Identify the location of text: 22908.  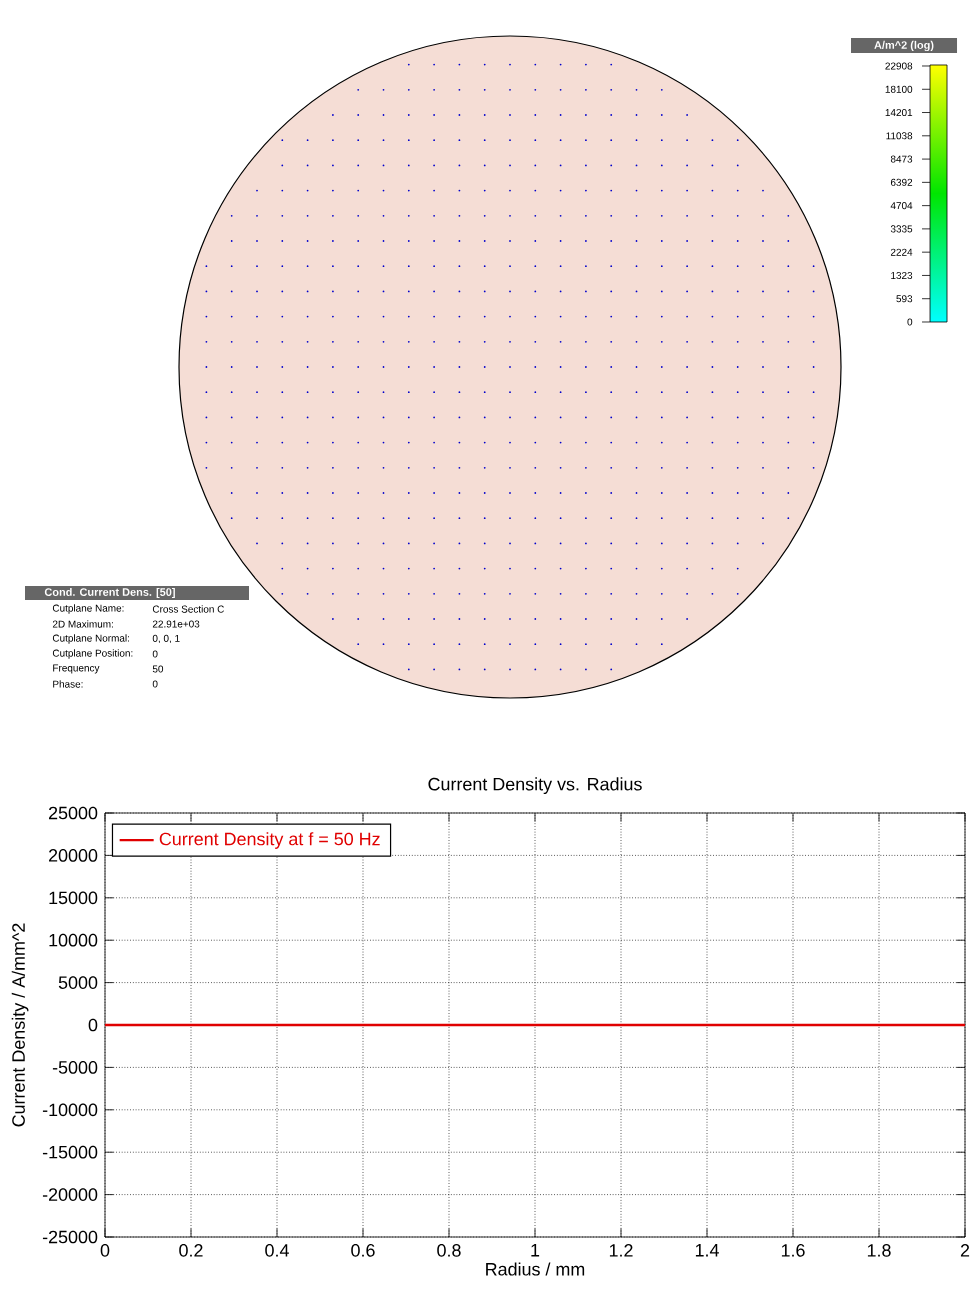
(899, 66).